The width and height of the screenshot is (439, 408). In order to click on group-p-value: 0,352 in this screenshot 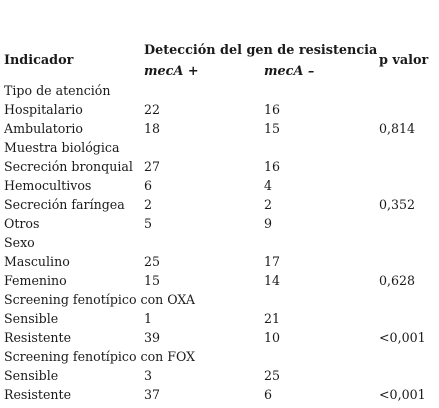, I will do `click(397, 204)`.